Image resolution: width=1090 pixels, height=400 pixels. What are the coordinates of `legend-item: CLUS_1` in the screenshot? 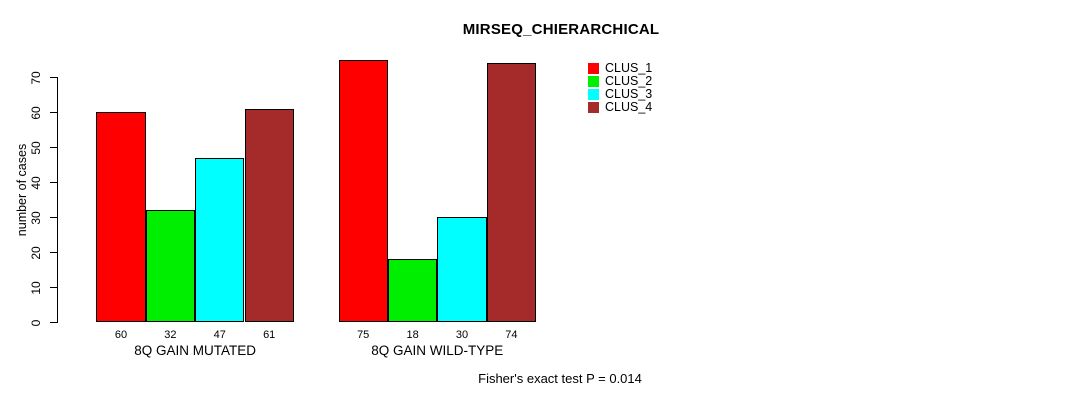 It's located at (620, 68).